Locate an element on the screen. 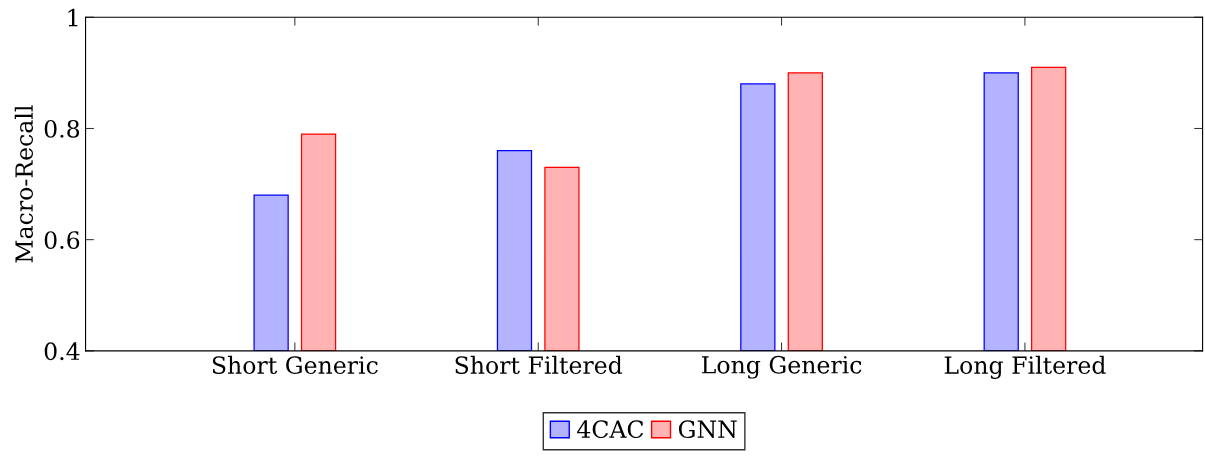  y-tick-label: 1 is located at coordinates (73, 17).